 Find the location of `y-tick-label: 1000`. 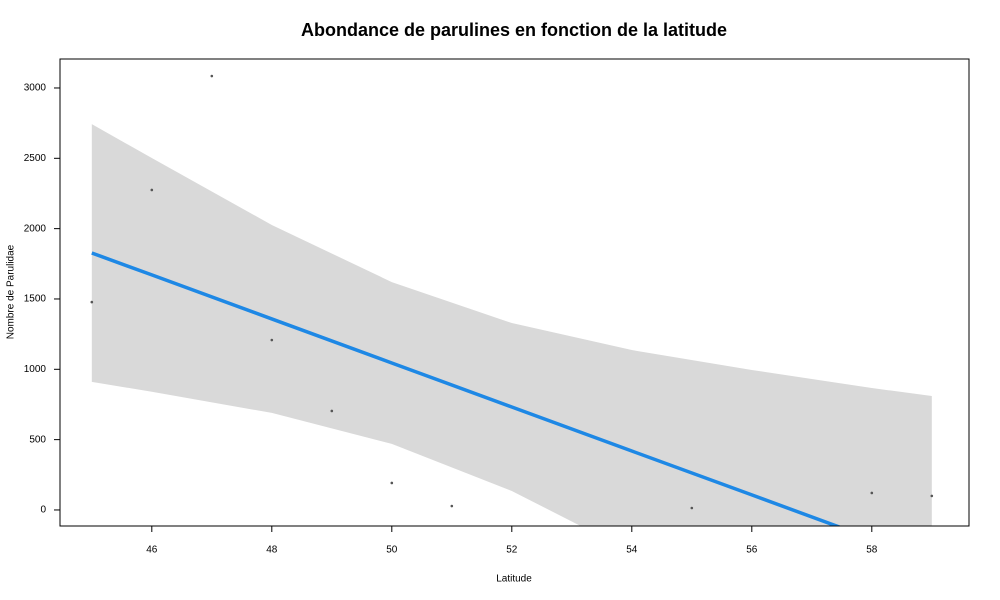

y-tick-label: 1000 is located at coordinates (35, 369).